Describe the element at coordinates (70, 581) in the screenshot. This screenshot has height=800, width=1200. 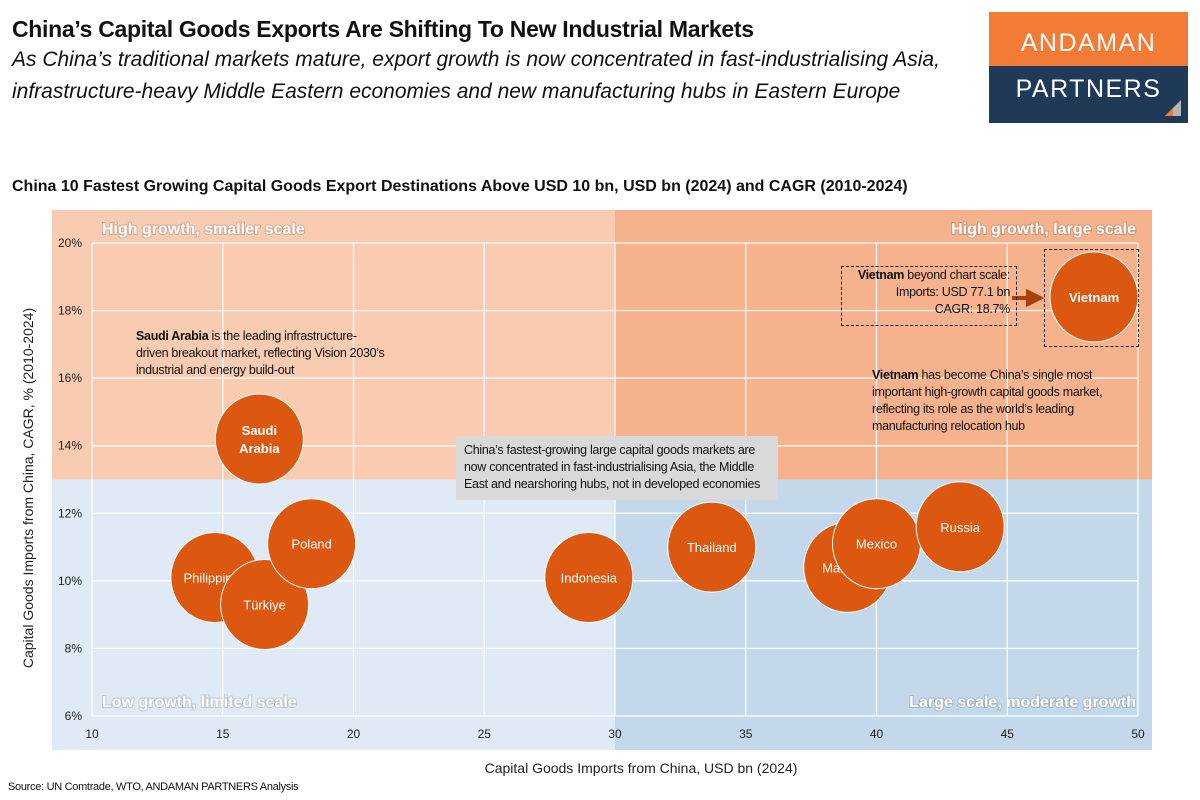
I see `y-tick-label: 10%` at that location.